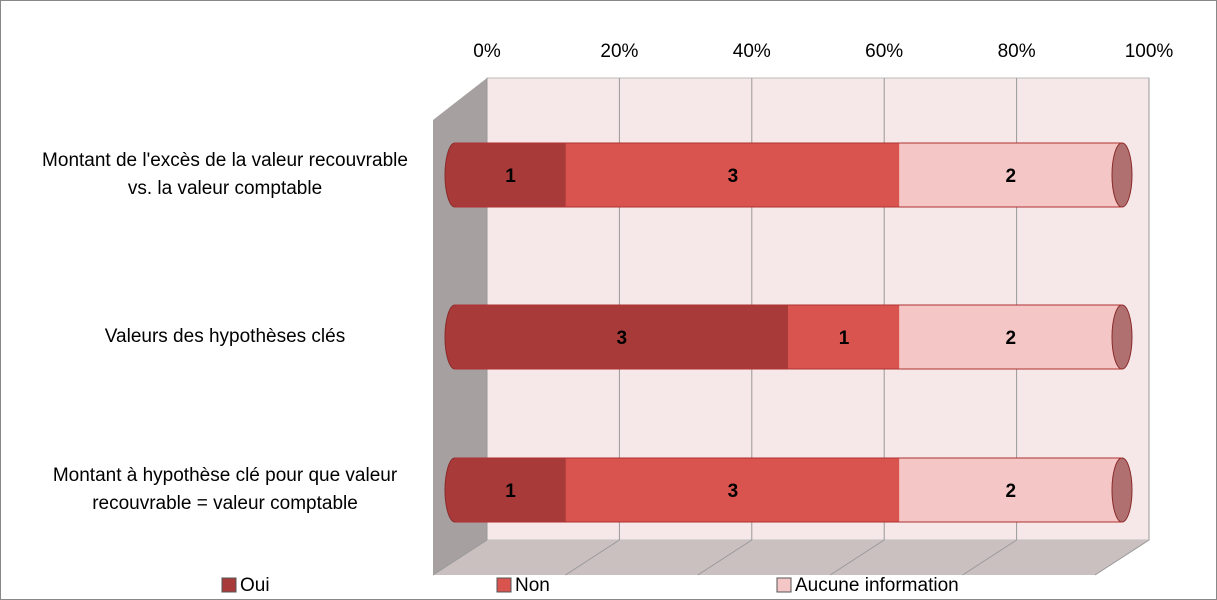 The image size is (1217, 600). What do you see at coordinates (487, 51) in the screenshot?
I see `x-tick-label: 0%` at bounding box center [487, 51].